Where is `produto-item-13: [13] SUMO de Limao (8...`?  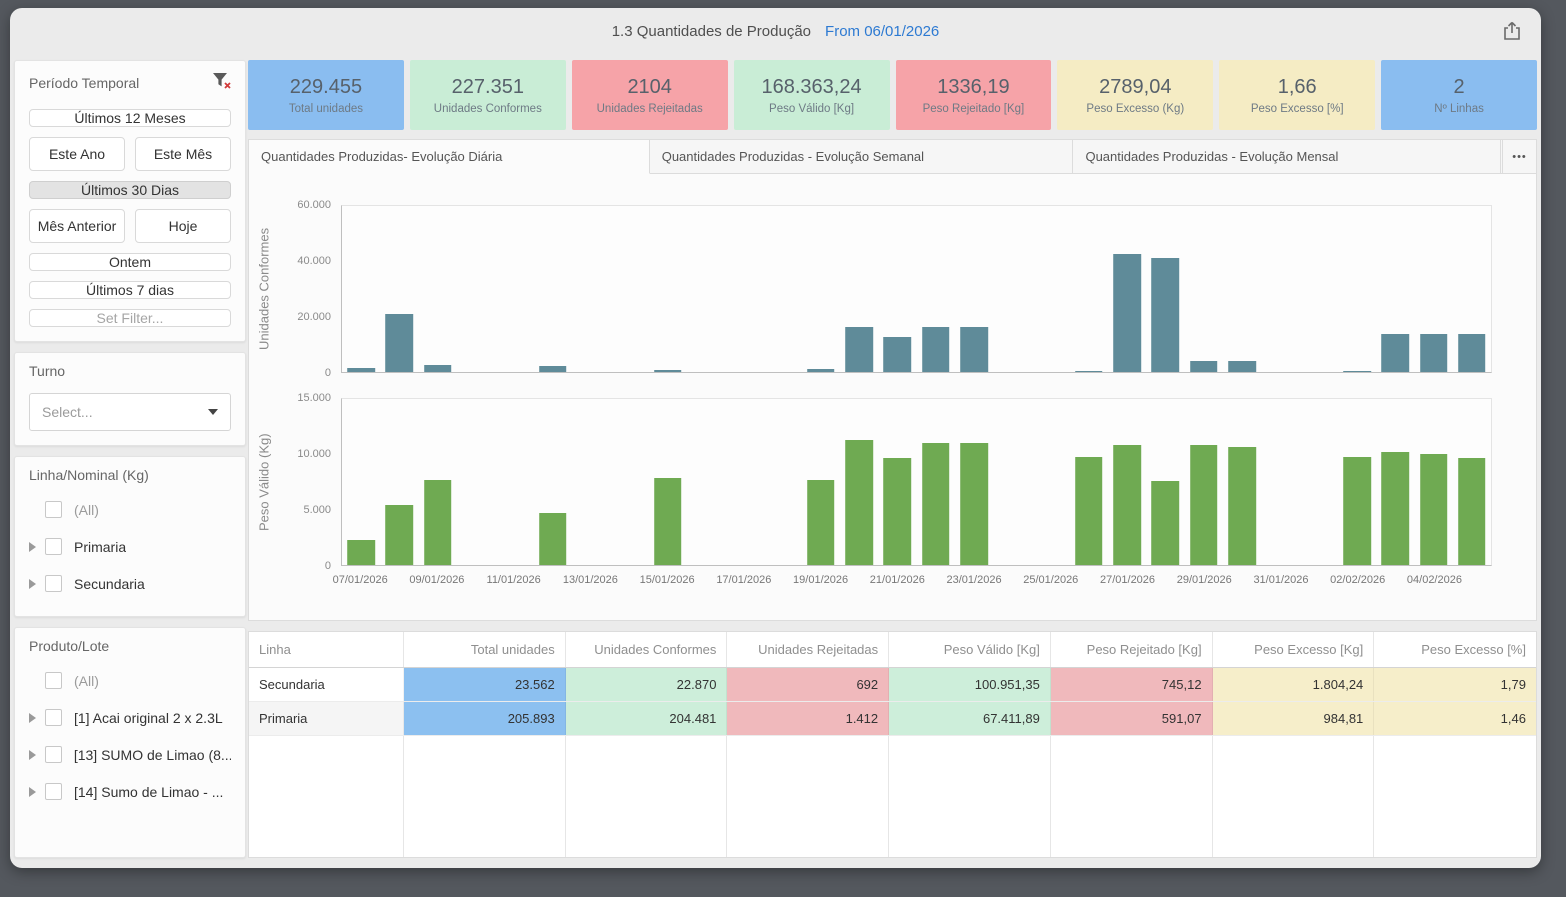 produto-item-13: [13] SUMO de Limao (8... is located at coordinates (130, 754).